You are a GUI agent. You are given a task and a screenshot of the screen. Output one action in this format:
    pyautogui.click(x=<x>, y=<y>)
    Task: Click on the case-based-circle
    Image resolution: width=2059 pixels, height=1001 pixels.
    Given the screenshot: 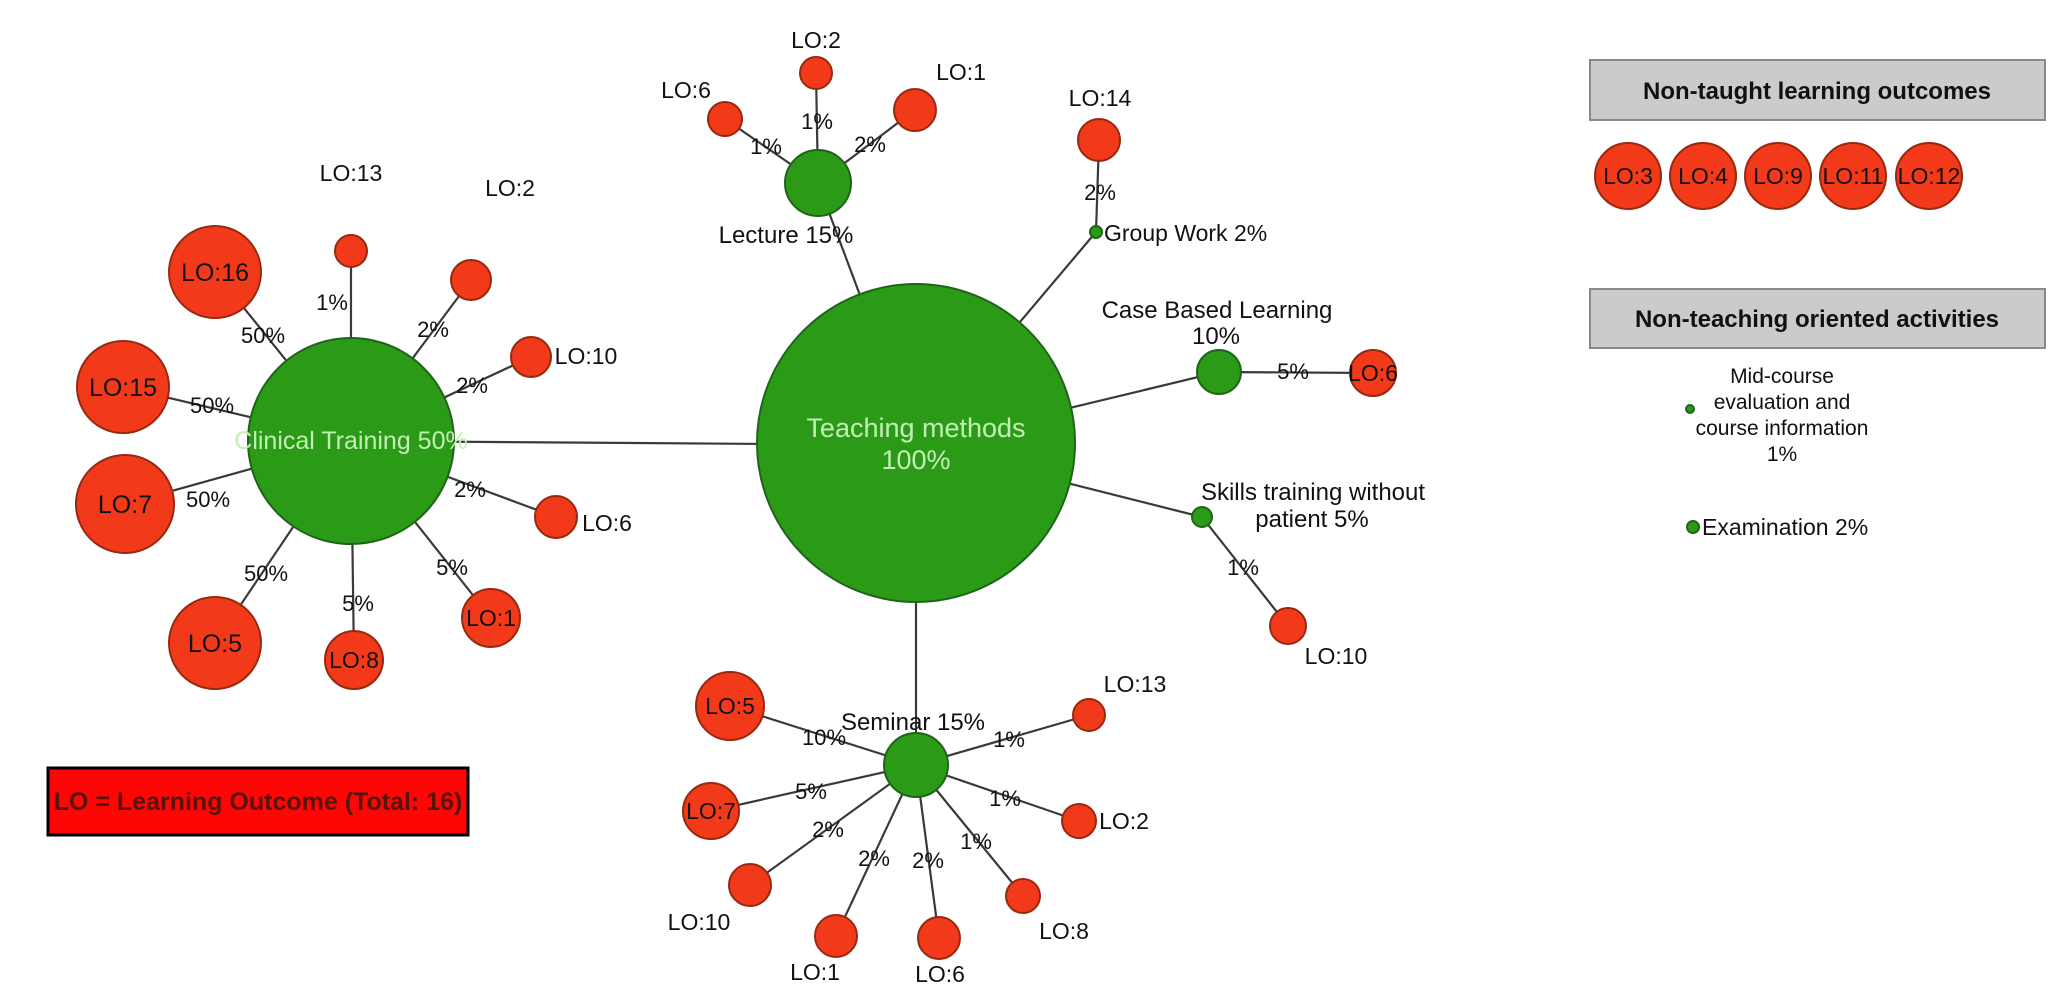 What is the action you would take?
    pyautogui.click(x=1219, y=372)
    